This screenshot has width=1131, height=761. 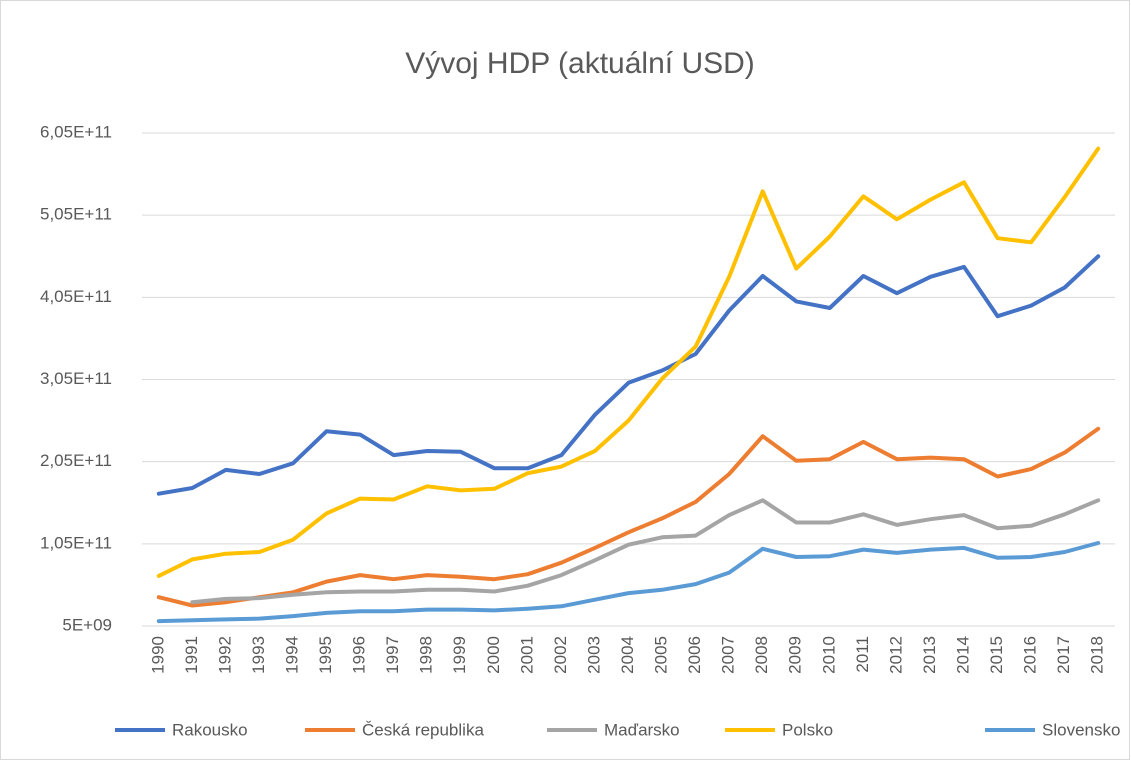 What do you see at coordinates (963, 655) in the screenshot?
I see `x-tick-label: 2014` at bounding box center [963, 655].